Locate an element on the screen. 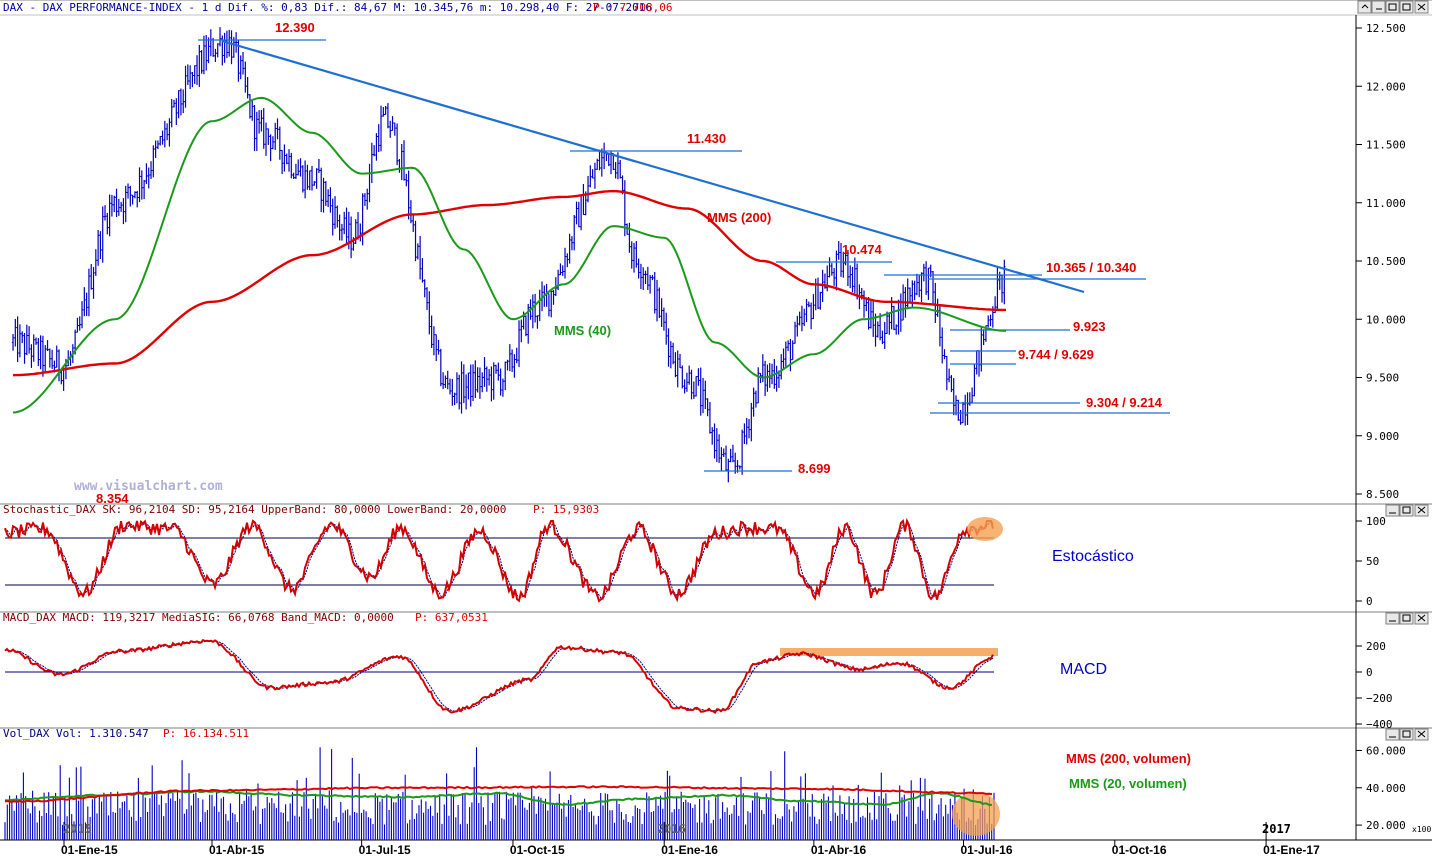 This screenshot has width=1432, height=861. macd-y-axis: 200 0 −200 −400 is located at coordinates (1374, 685).